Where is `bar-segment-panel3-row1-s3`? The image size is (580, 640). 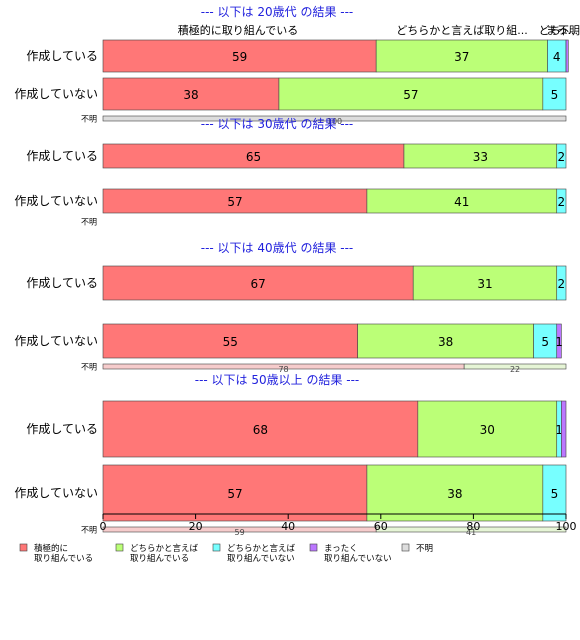 bar-segment-panel3-row1-s3 is located at coordinates (561, 283).